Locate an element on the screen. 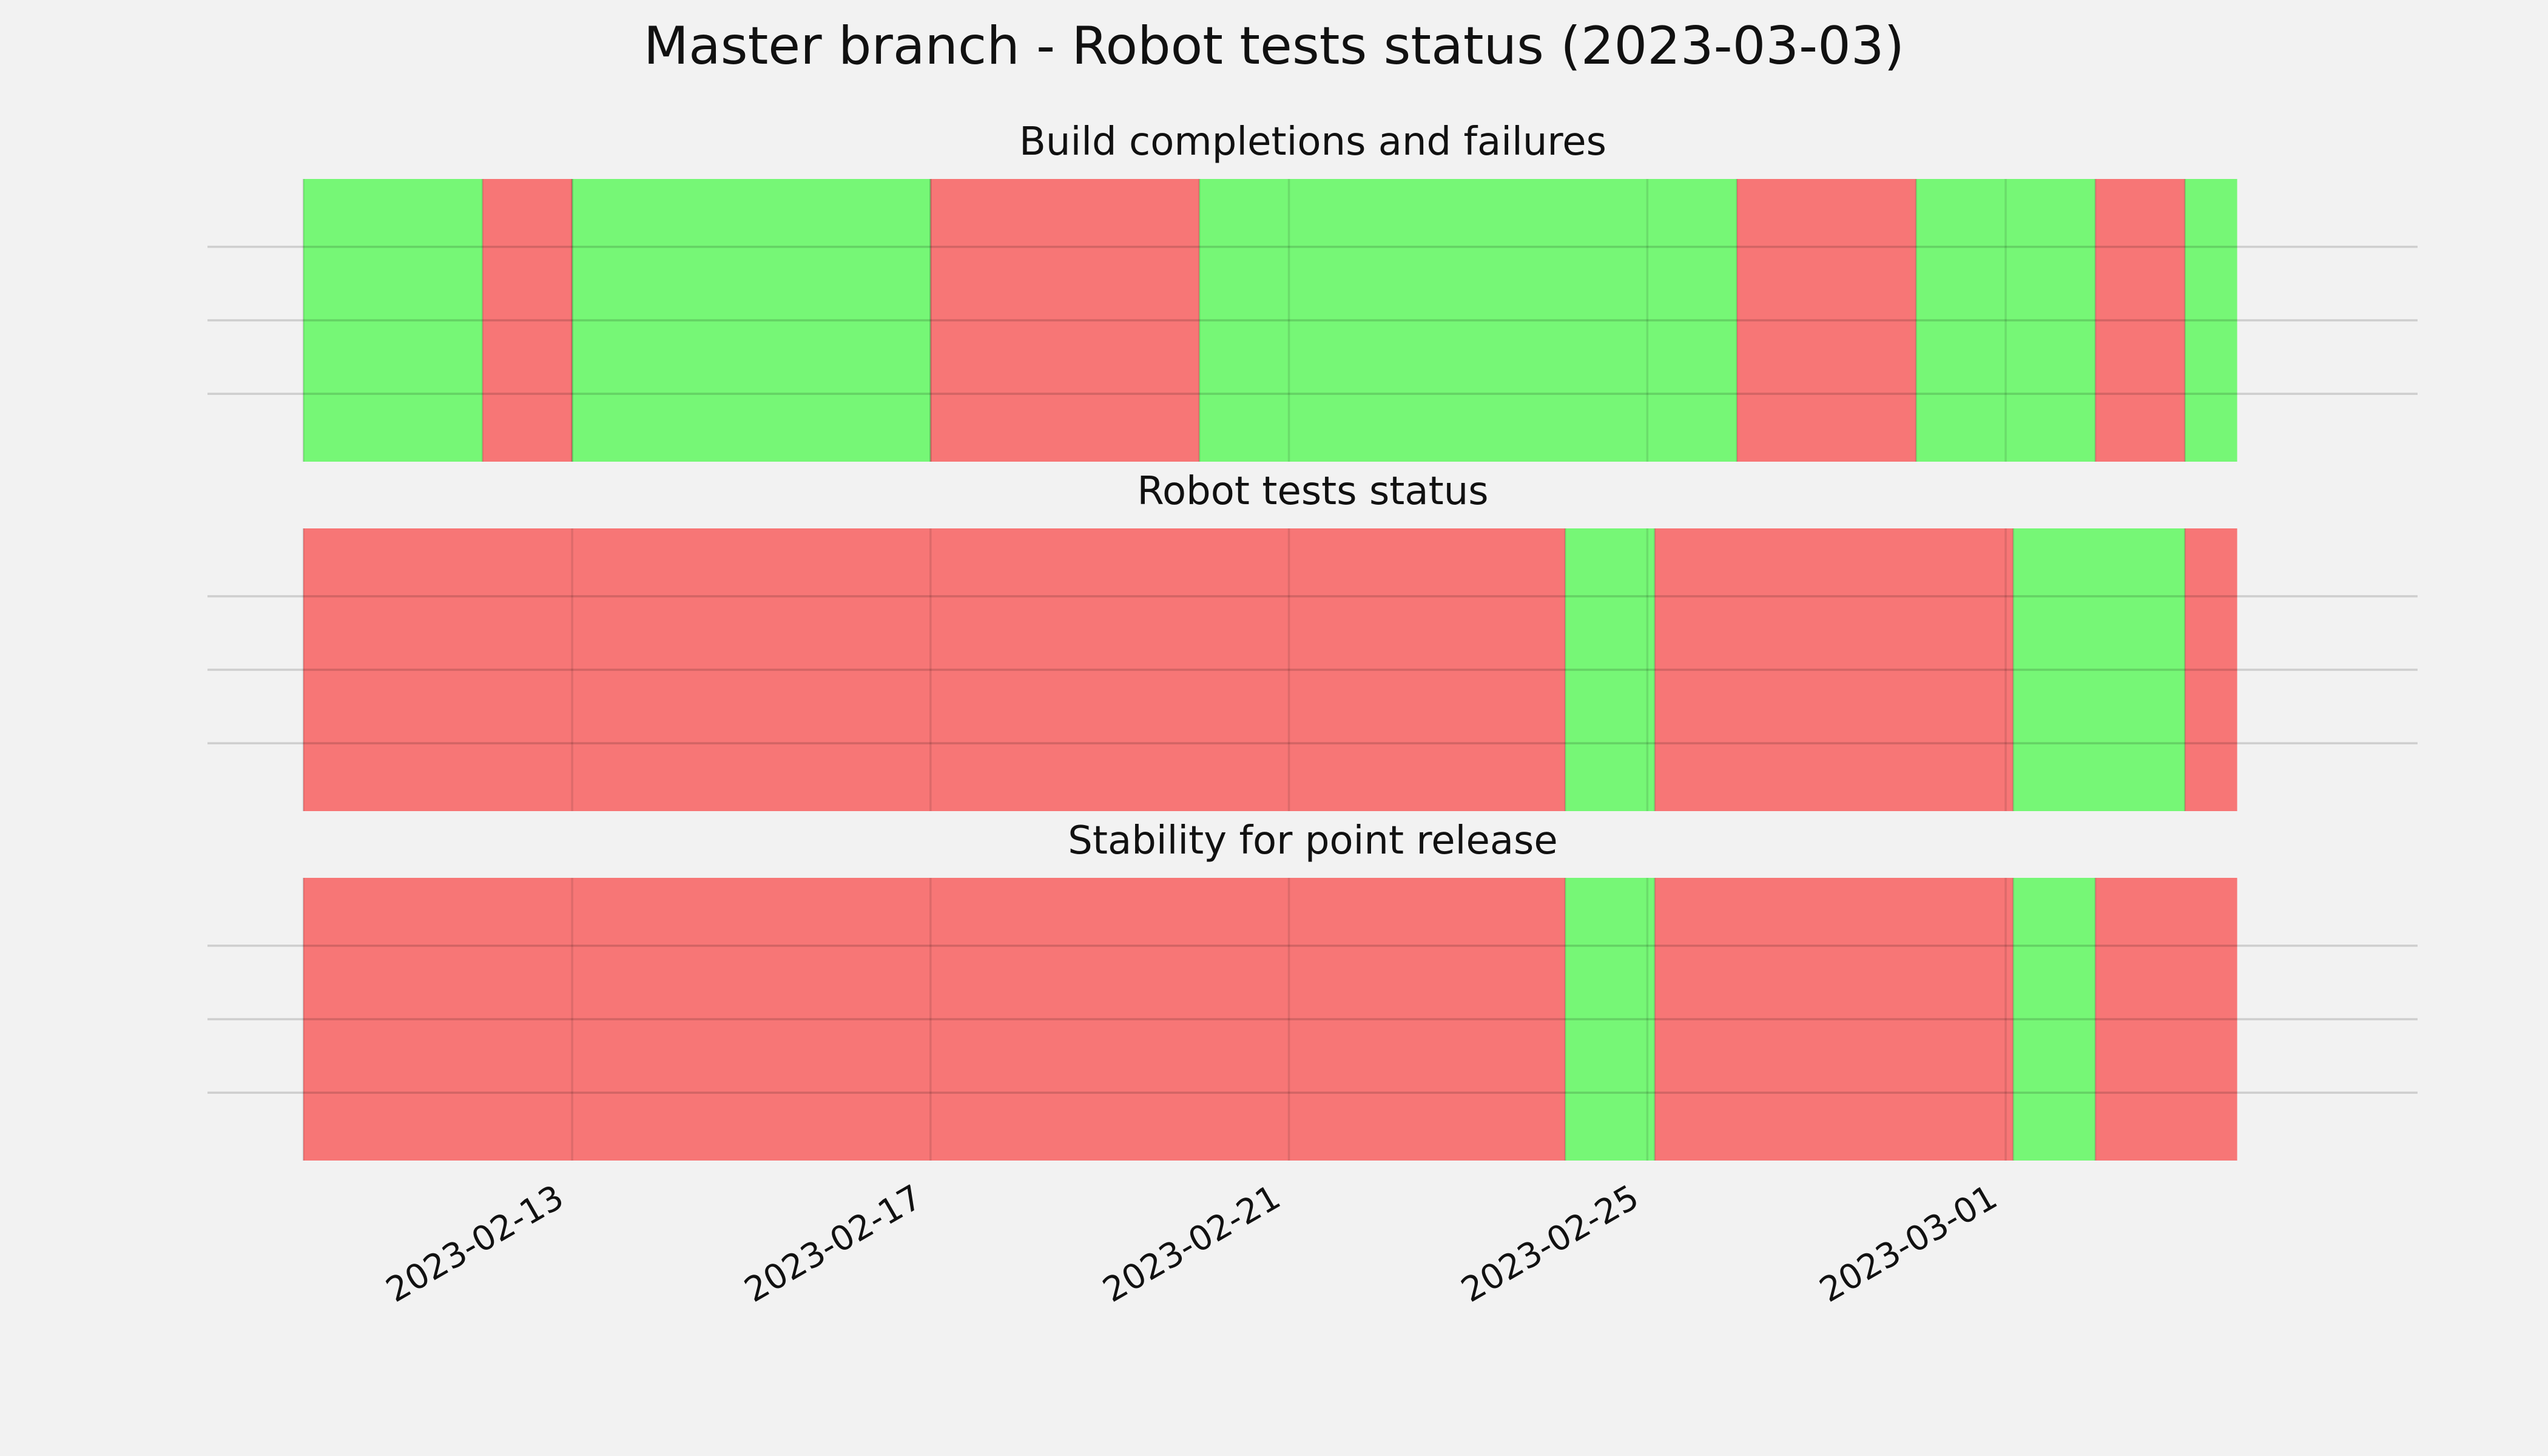  panel-title: Build completions and failures is located at coordinates (1312, 142).